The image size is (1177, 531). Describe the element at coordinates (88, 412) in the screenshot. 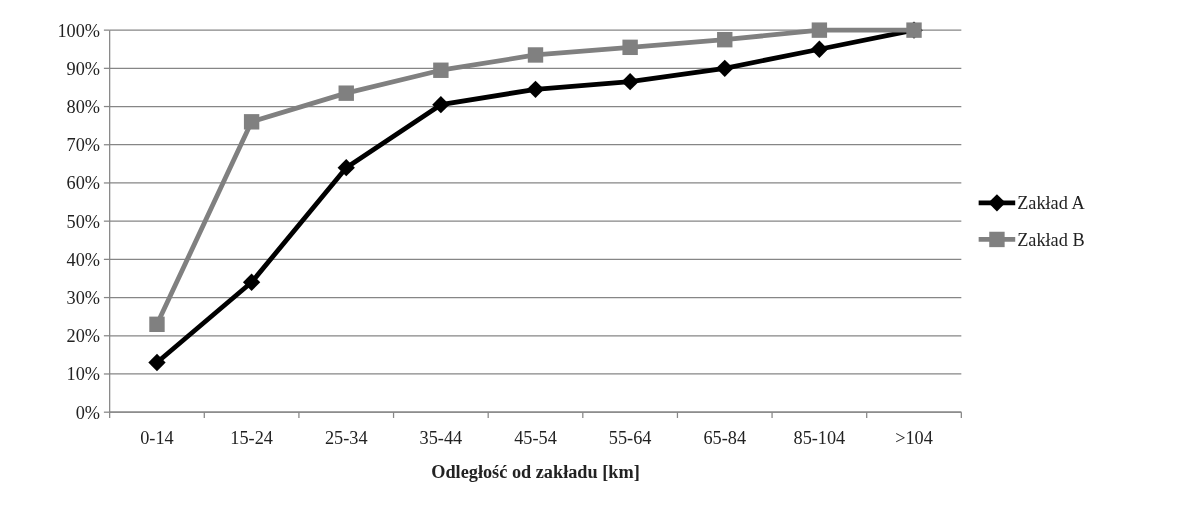

I see `y-tick-label: 0%` at that location.